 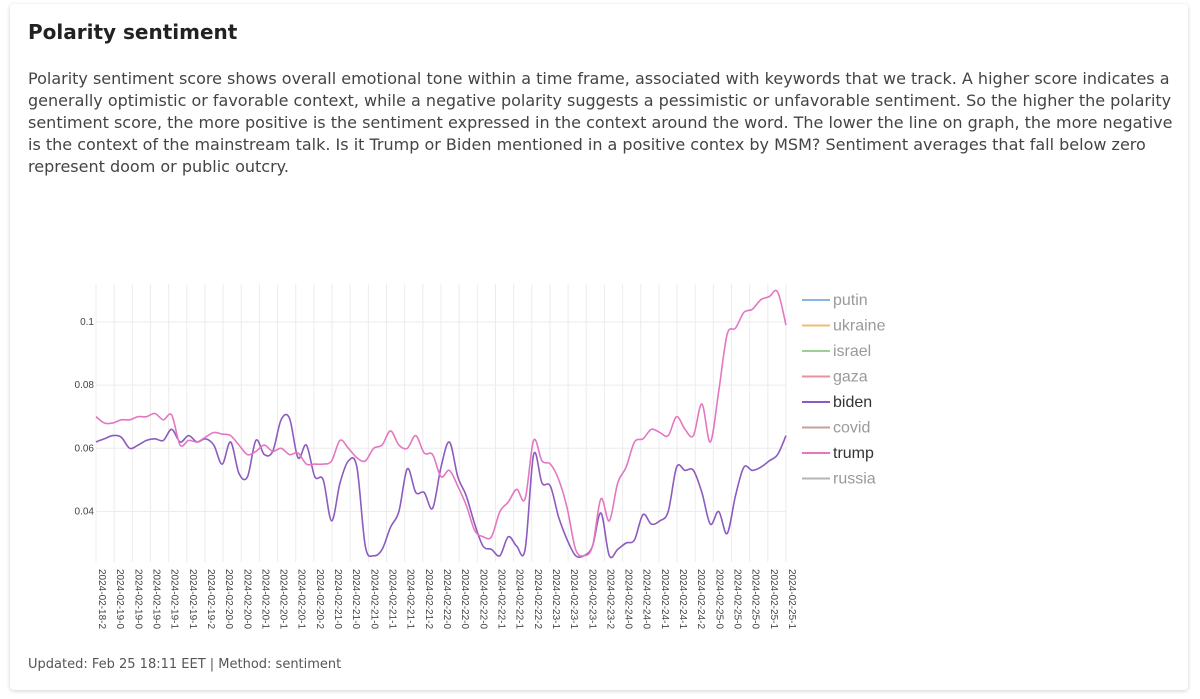 I want to click on legend-item-israel: israel, so click(x=836, y=351).